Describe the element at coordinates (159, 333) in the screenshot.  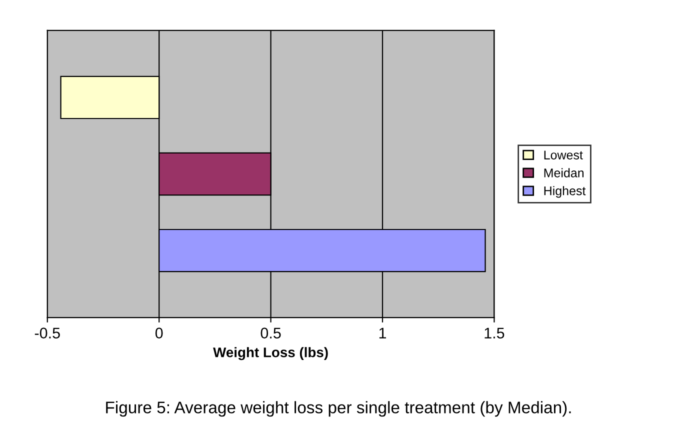
I see `x-tick-label: 0` at that location.